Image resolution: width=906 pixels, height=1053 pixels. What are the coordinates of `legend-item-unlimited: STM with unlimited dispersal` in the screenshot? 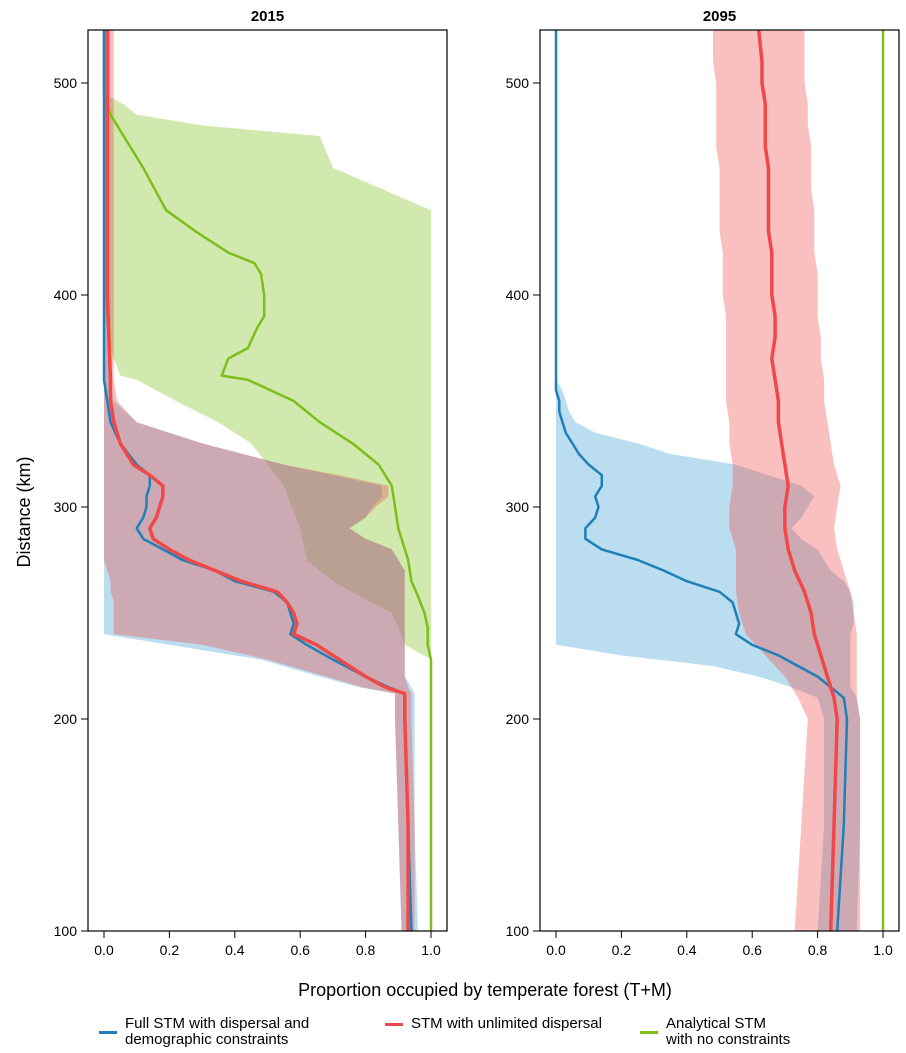 It's located at (493, 1024).